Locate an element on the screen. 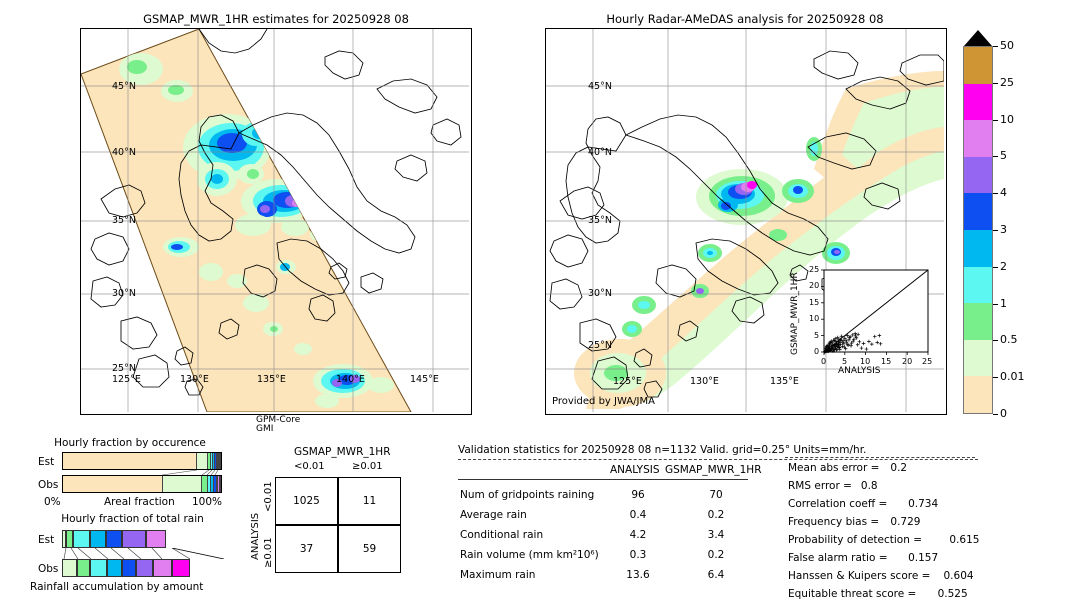  contingency-cell-0-1: 11 is located at coordinates (369, 501).